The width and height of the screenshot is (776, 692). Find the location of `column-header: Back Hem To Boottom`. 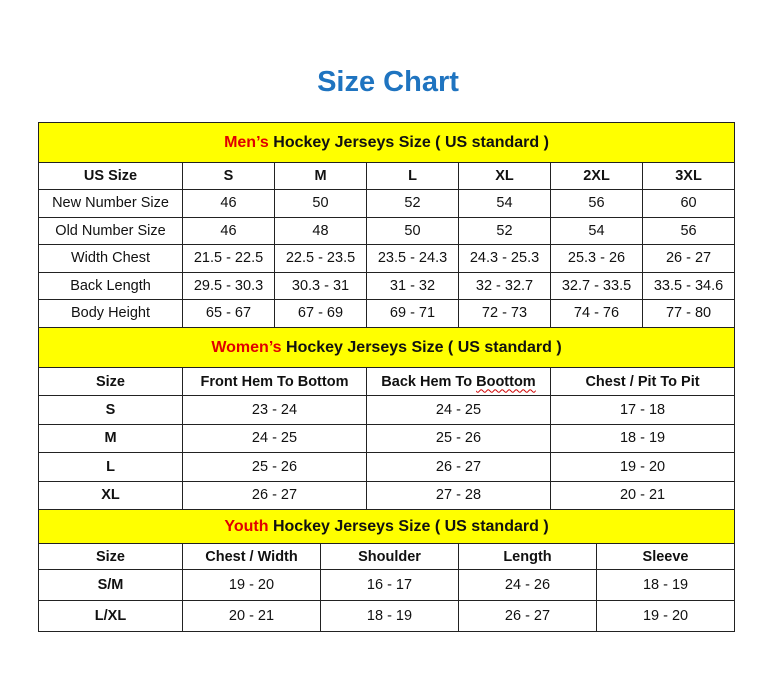

column-header: Back Hem To Boottom is located at coordinates (458, 381).